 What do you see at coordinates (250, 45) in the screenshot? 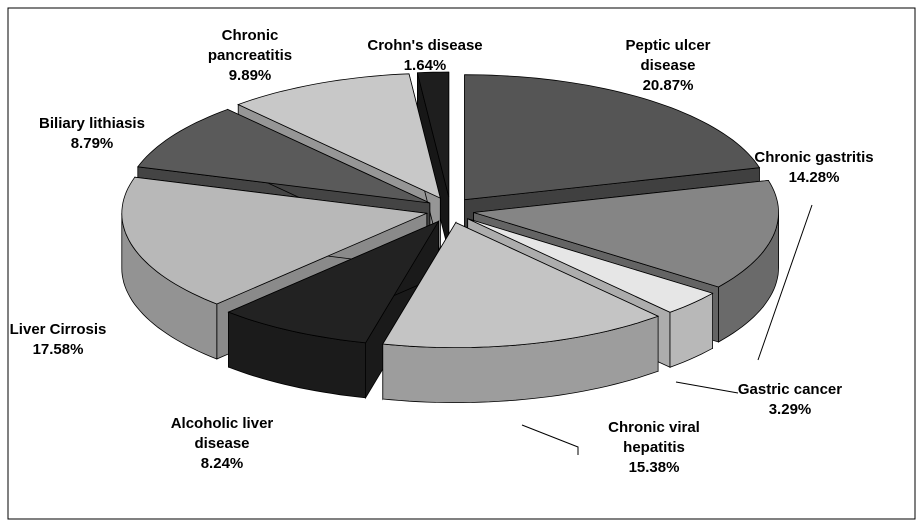
I see `label-name: Chronic pancreatitis` at bounding box center [250, 45].